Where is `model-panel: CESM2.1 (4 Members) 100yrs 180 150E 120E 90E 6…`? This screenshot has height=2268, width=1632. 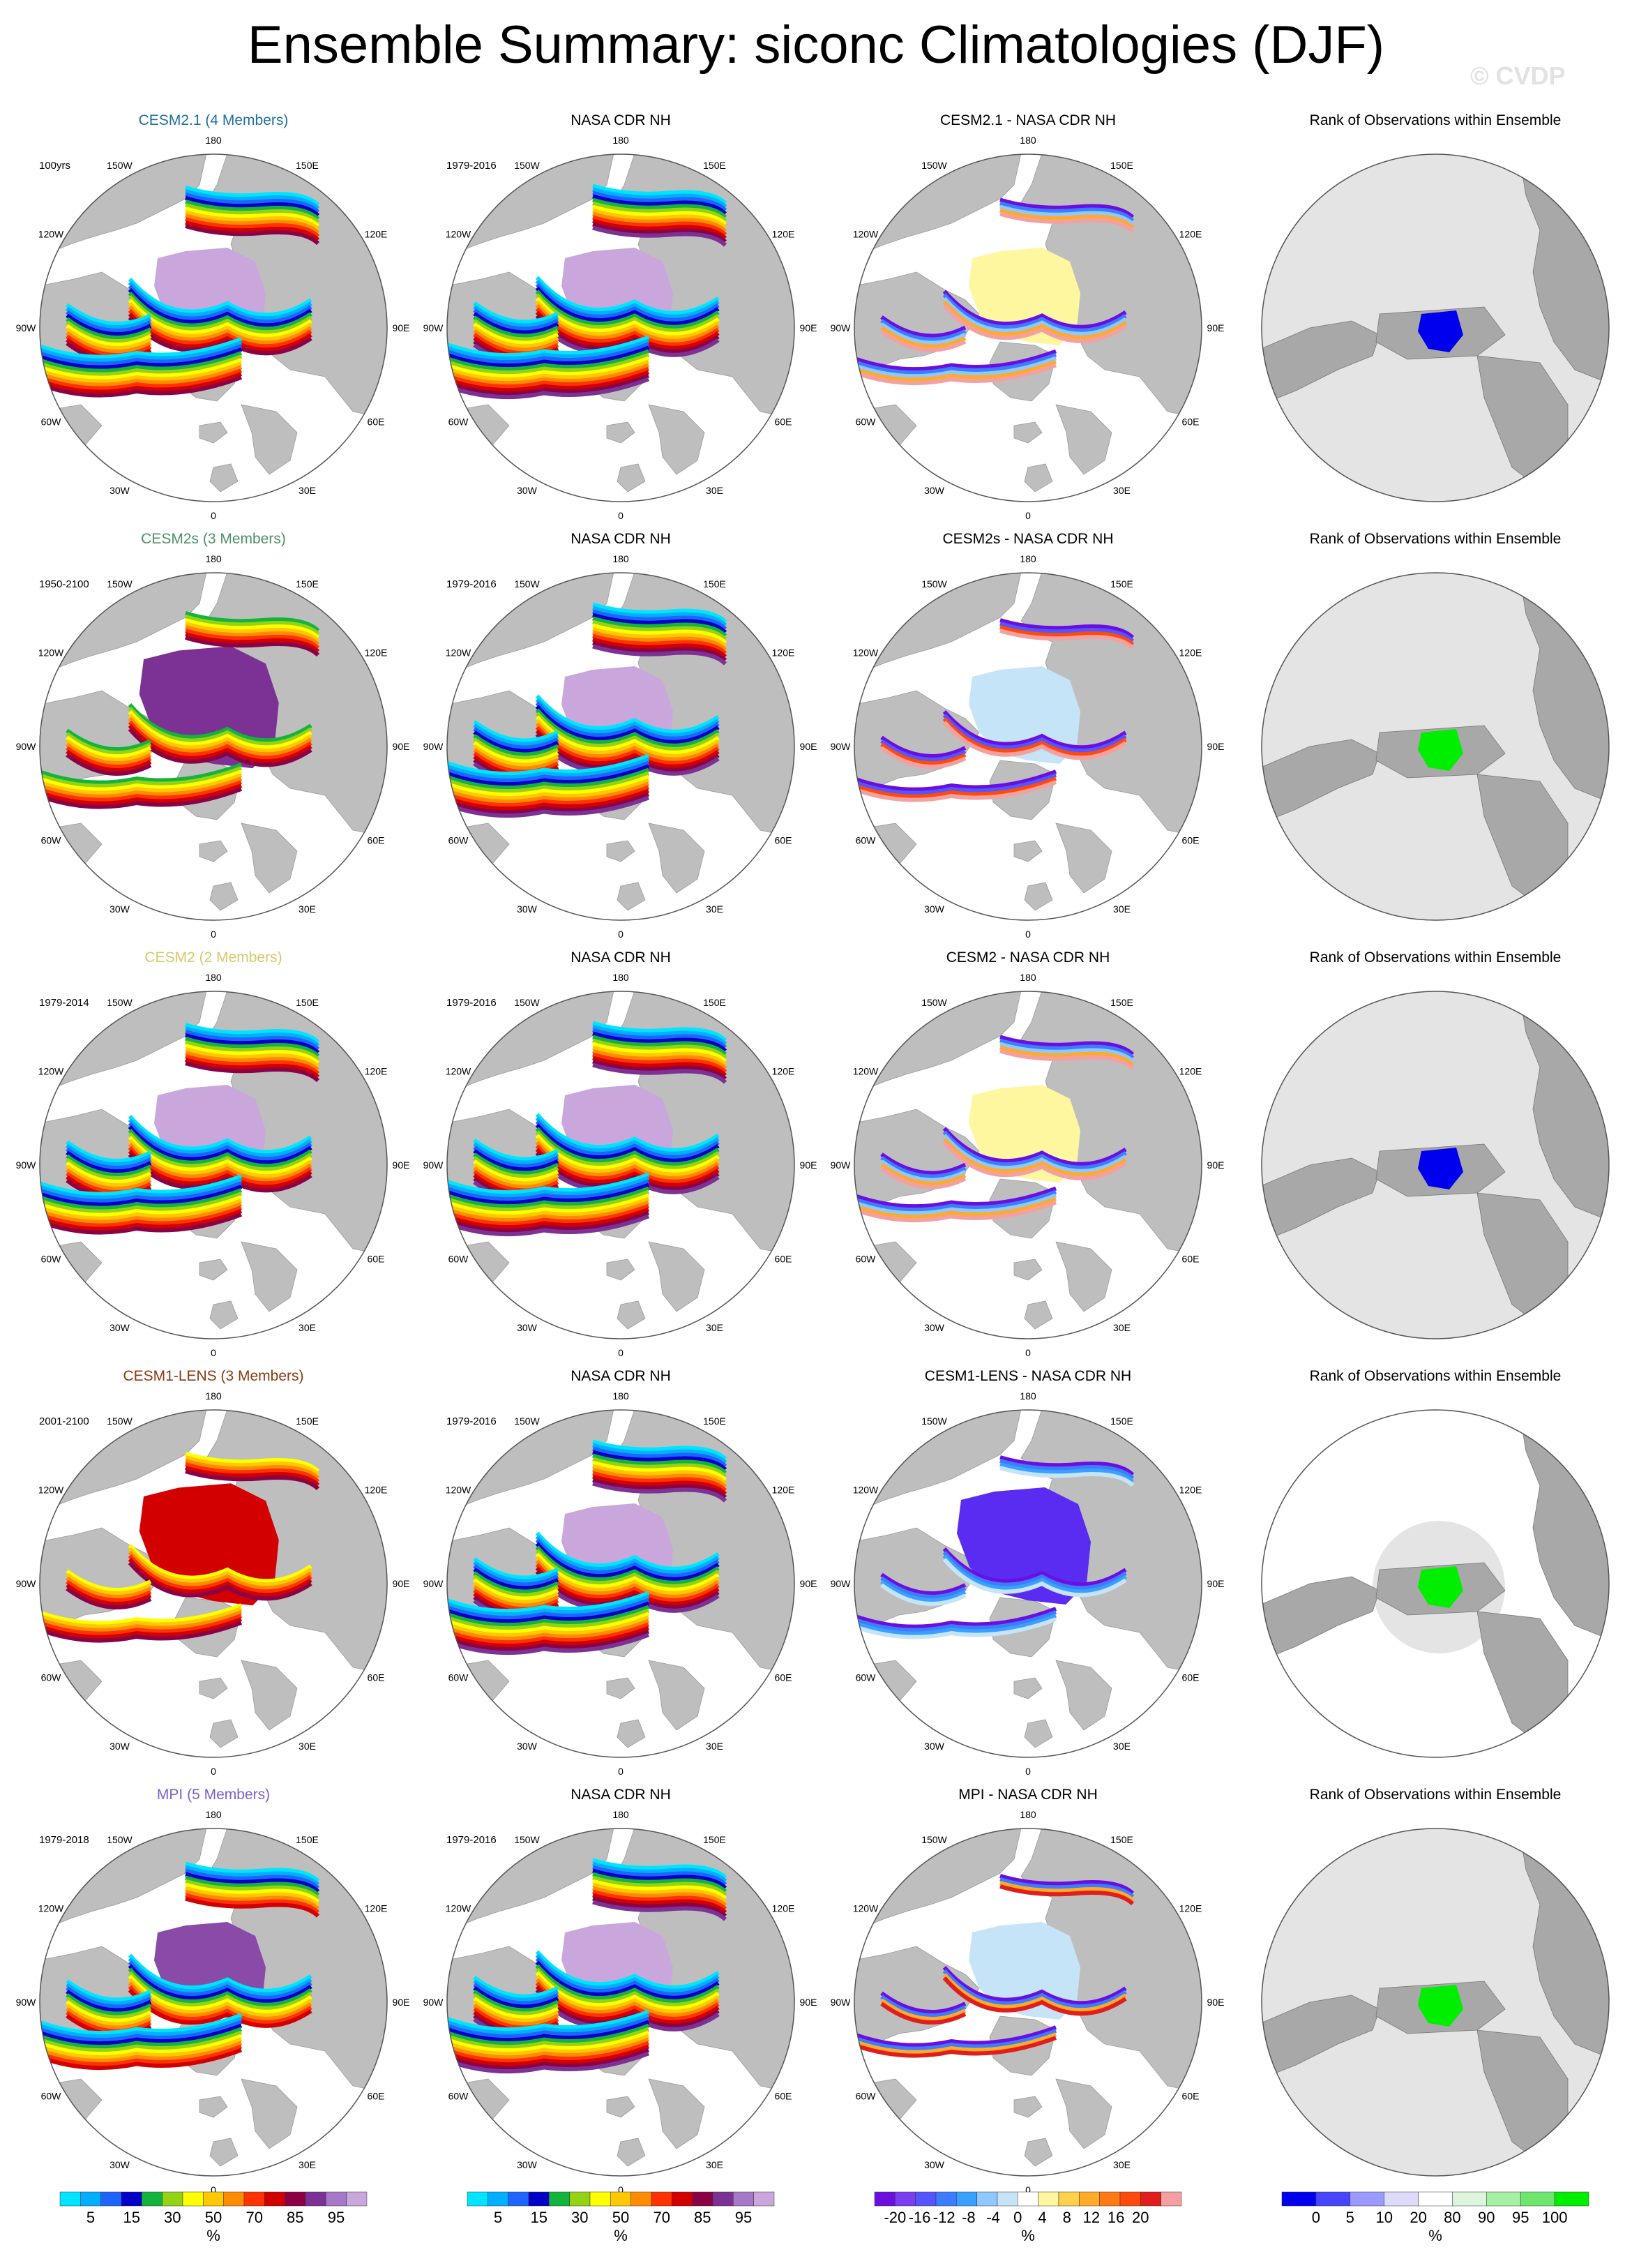 model-panel: CESM2.1 (4 Members) 100yrs 180 150E 120E 90E 6… is located at coordinates (213, 316).